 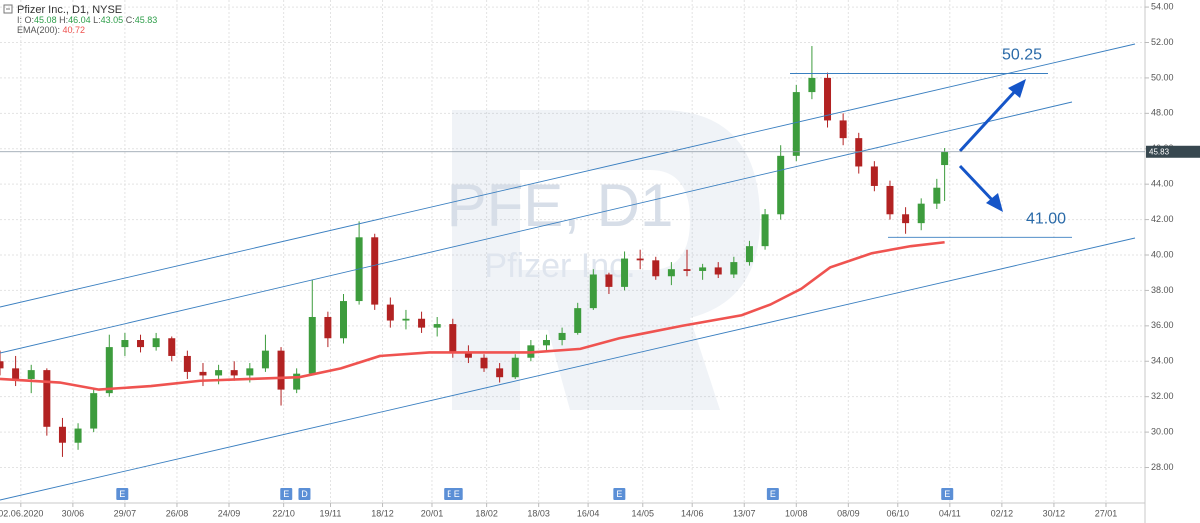 What do you see at coordinates (1173, 151) in the screenshot?
I see `price-tag` at bounding box center [1173, 151].